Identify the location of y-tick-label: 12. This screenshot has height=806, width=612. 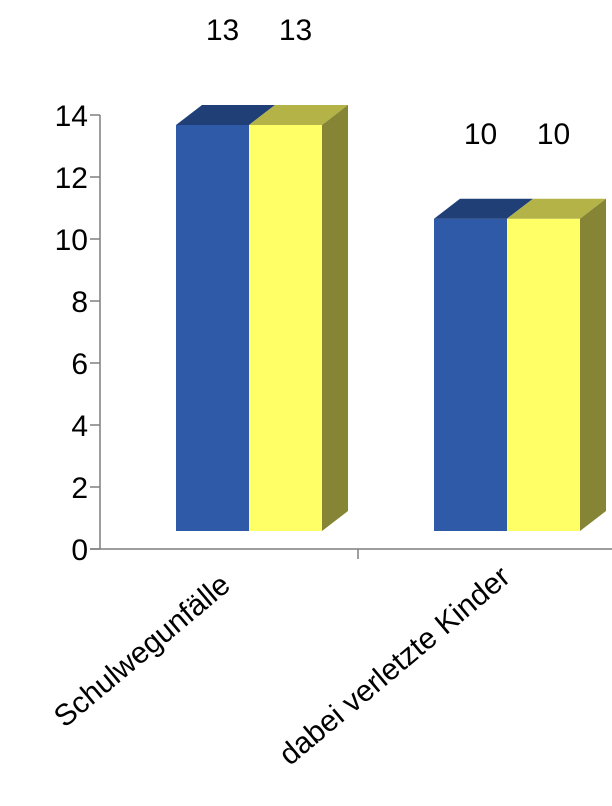
(71, 178).